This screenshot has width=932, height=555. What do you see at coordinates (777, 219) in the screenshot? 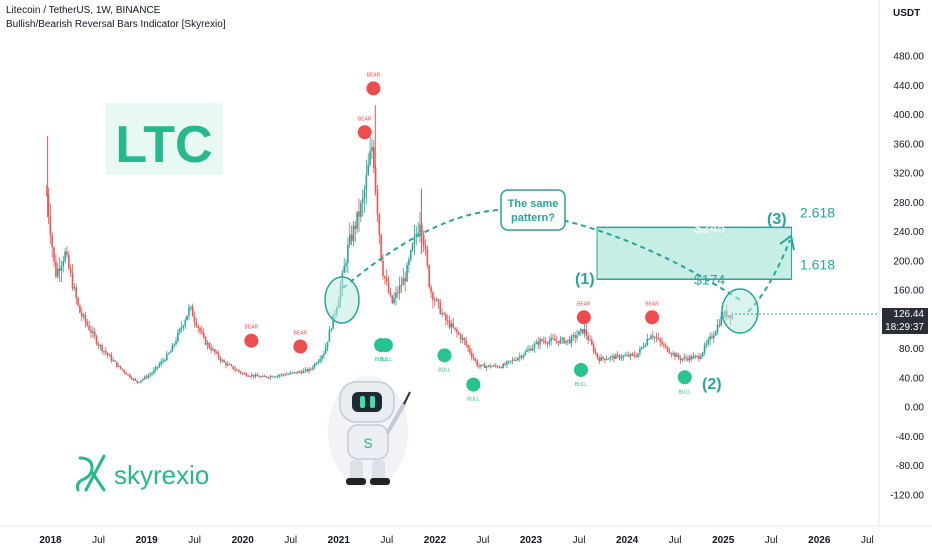
I see `wave-3-label: (3)` at bounding box center [777, 219].